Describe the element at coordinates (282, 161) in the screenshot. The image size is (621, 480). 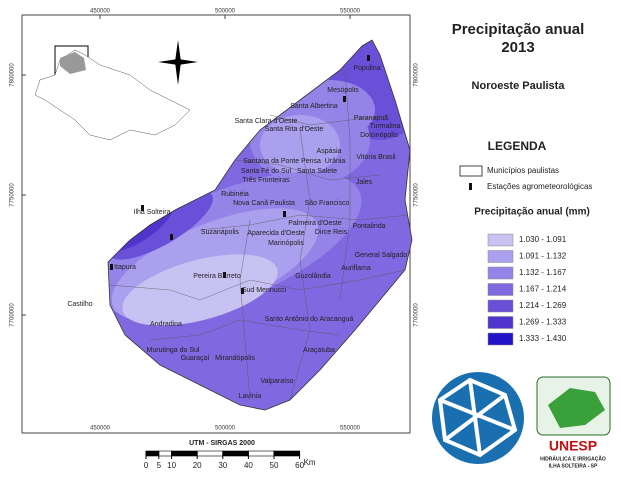
I see `municipality-label: Santana da Ponte Pensa` at that location.